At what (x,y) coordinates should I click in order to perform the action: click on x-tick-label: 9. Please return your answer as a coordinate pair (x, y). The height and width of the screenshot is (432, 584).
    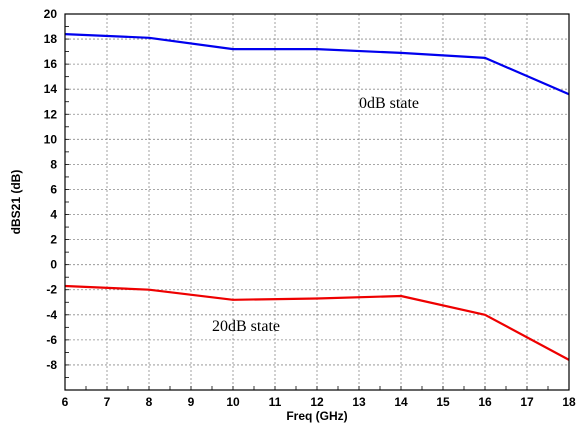
    Looking at the image, I should click on (191, 402).